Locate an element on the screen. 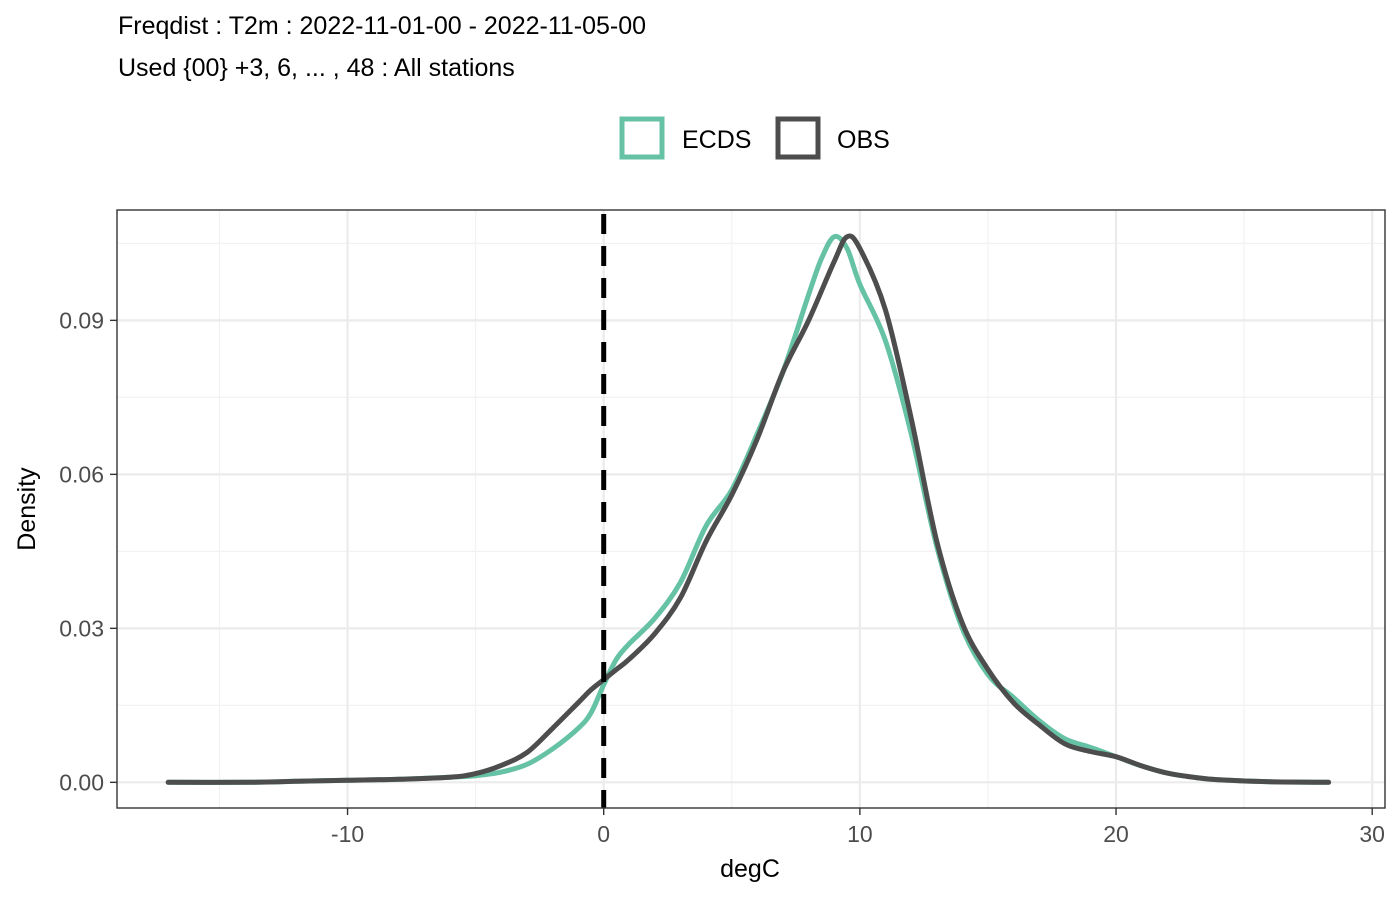 This screenshot has width=1400, height=900. x-tick-label: 20 is located at coordinates (1116, 834).